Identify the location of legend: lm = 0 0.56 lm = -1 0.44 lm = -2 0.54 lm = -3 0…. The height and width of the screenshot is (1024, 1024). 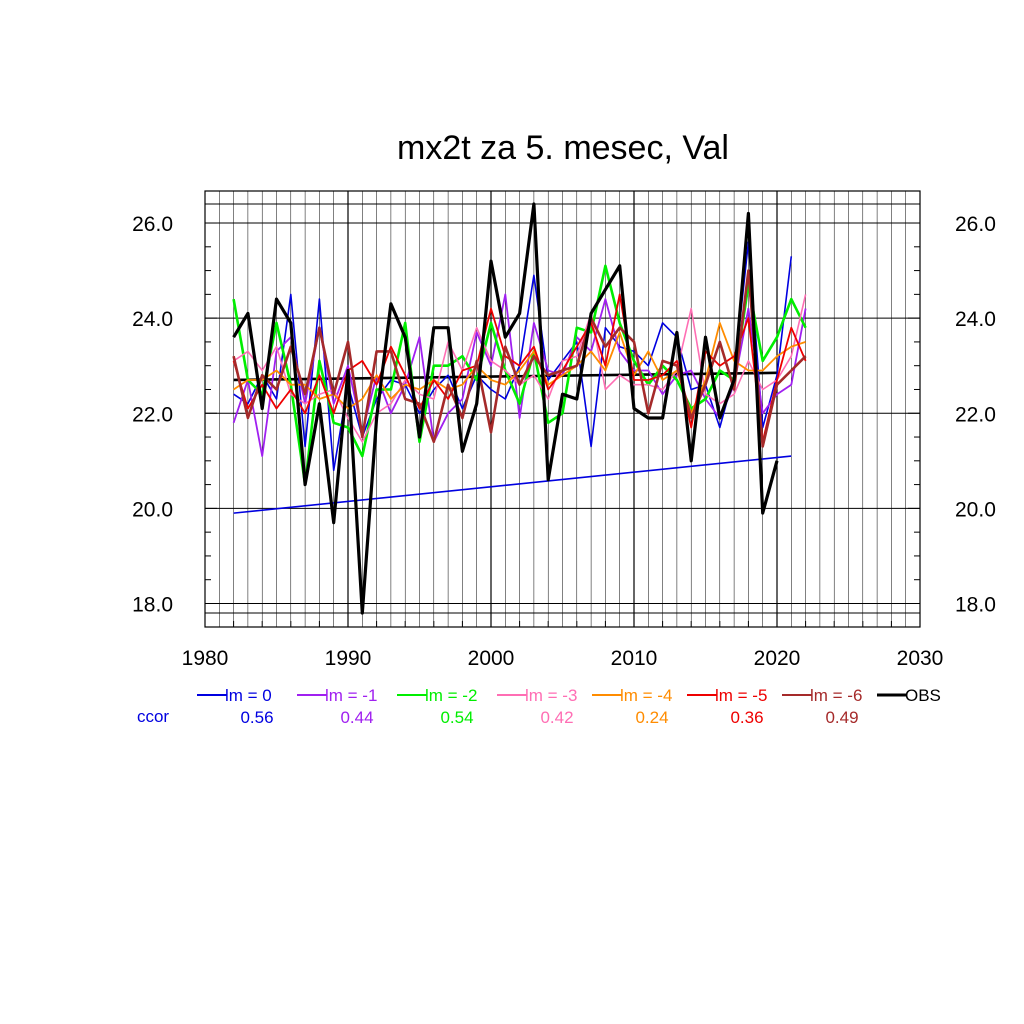
(569, 706).